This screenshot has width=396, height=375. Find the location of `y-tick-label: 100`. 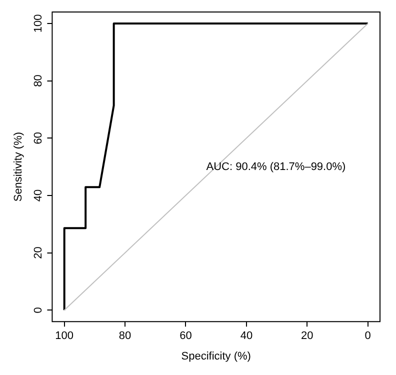

y-tick-label: 100 is located at coordinates (38, 23).